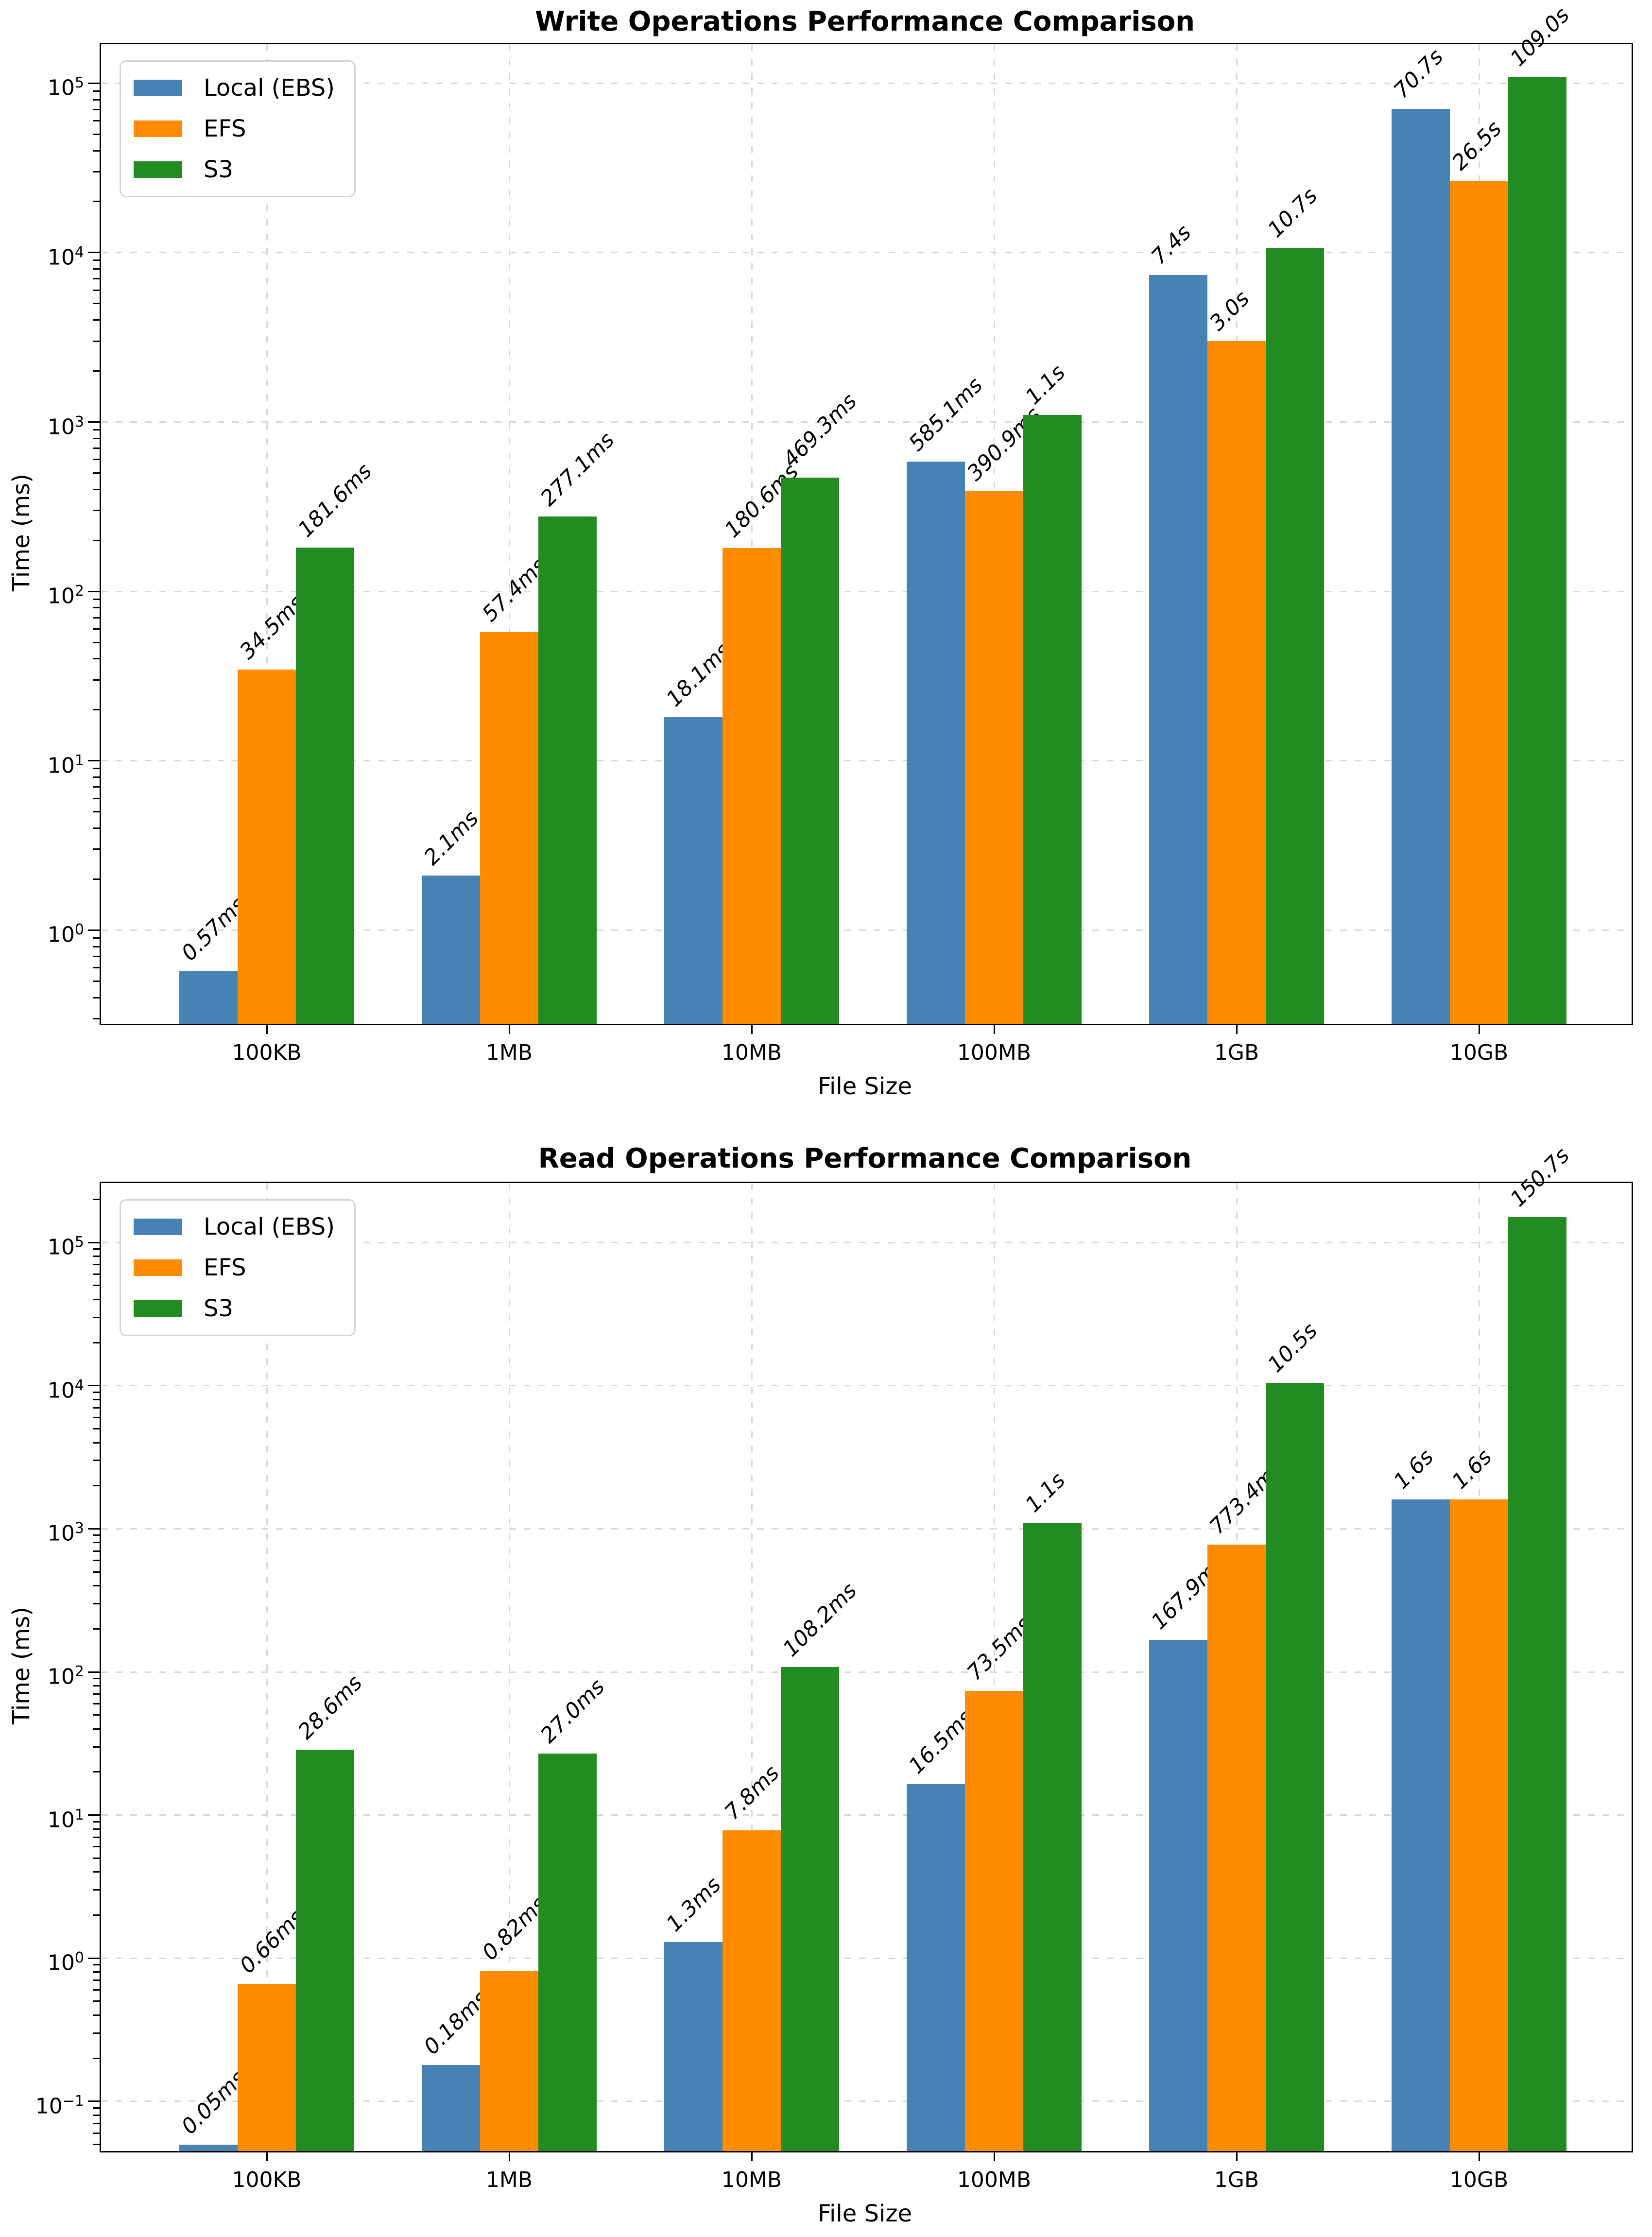 The width and height of the screenshot is (1652, 2237). What do you see at coordinates (66, 427) in the screenshot?
I see `y-tick-label: 103` at bounding box center [66, 427].